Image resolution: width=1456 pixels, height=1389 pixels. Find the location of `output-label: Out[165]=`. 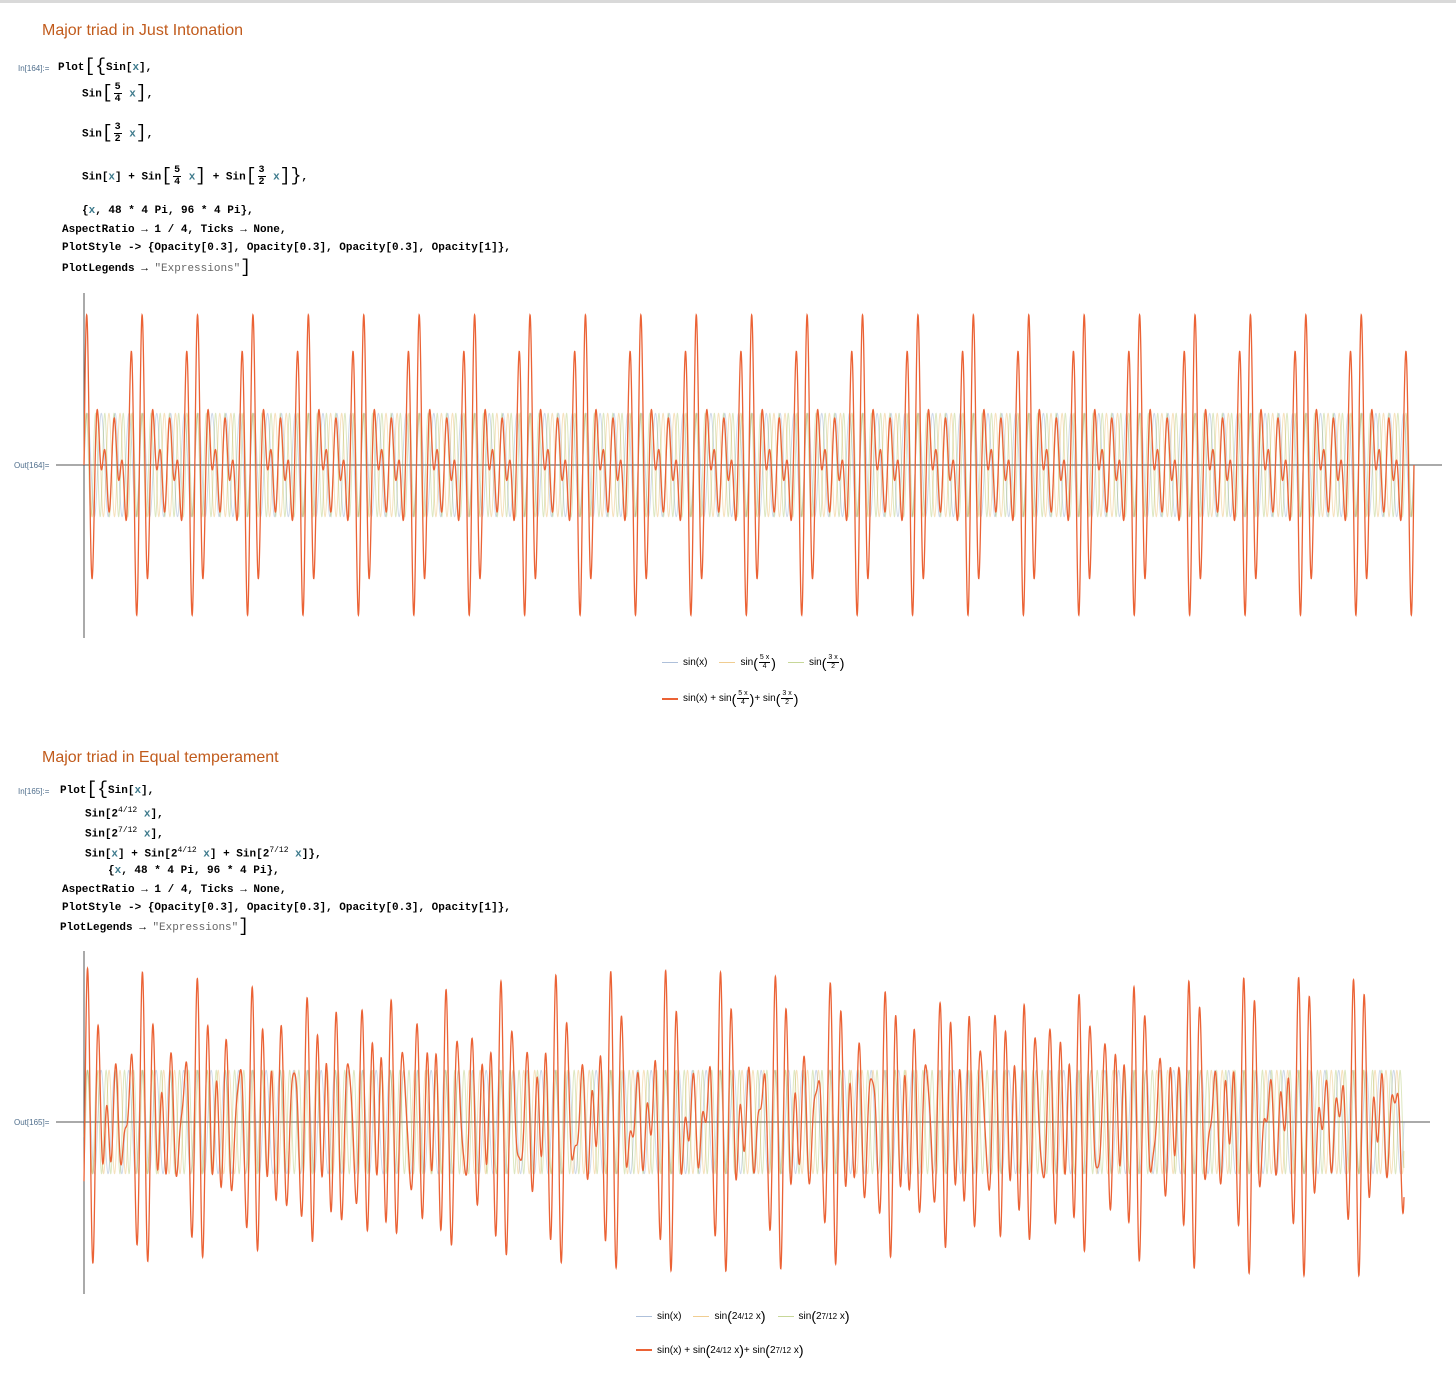

output-label: Out[165]= is located at coordinates (32, 1122).